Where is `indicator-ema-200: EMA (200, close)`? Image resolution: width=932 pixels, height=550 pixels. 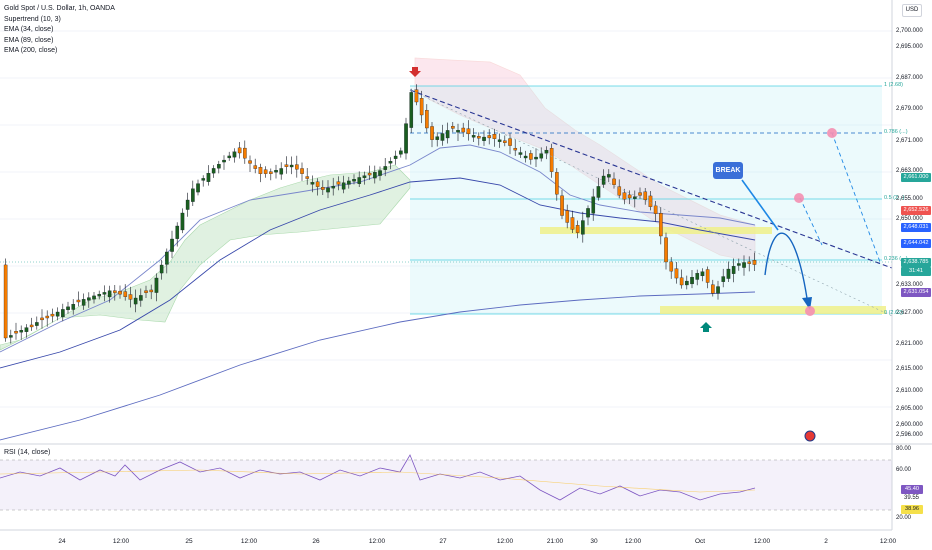
indicator-ema-200: EMA (200, close) is located at coordinates (31, 50).